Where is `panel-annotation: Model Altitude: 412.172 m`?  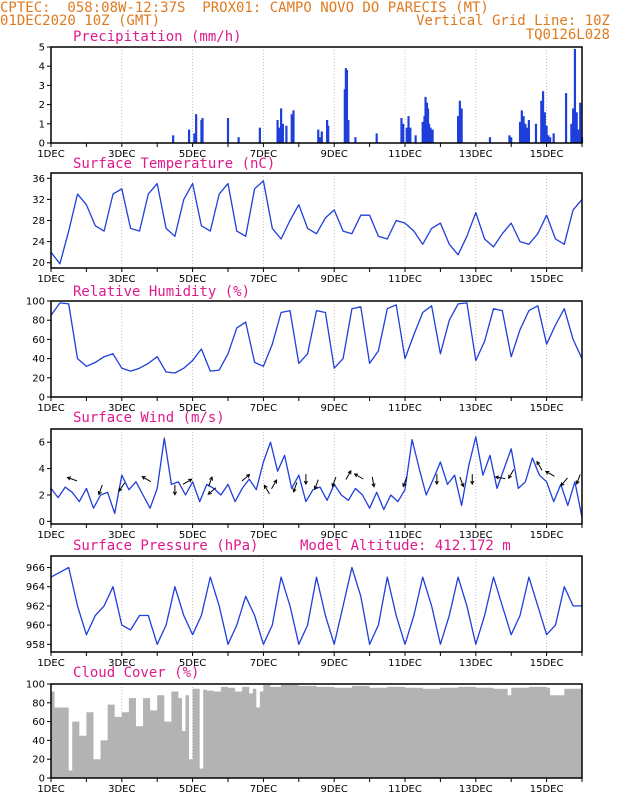
panel-annotation: Model Altitude: 412.172 m is located at coordinates (405, 546).